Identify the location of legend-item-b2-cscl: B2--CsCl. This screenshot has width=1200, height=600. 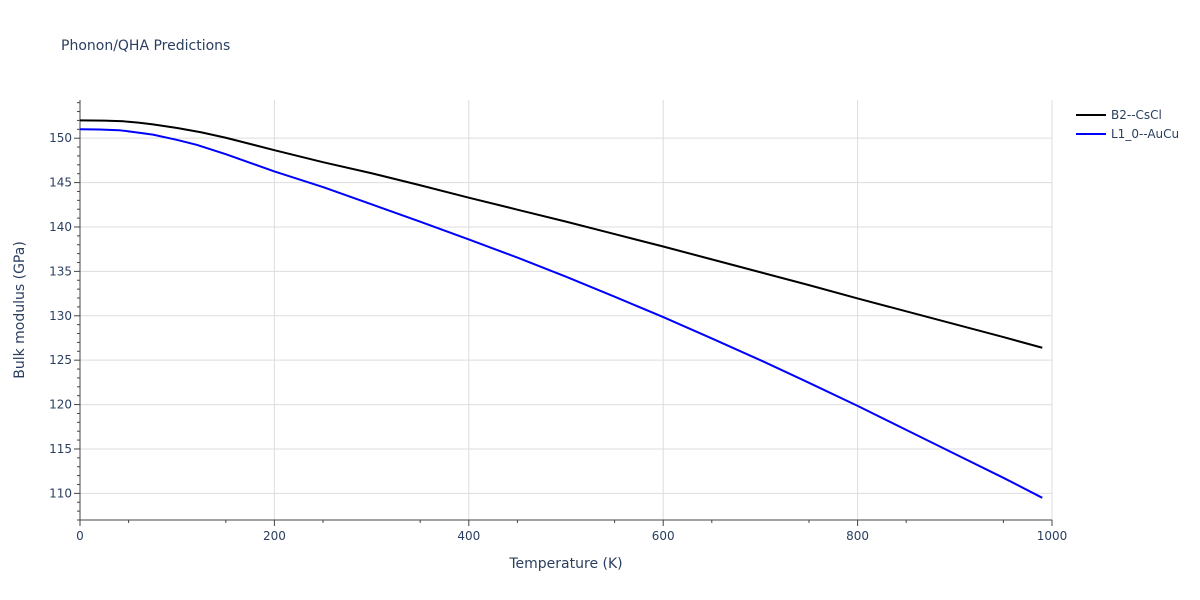
(1119, 115).